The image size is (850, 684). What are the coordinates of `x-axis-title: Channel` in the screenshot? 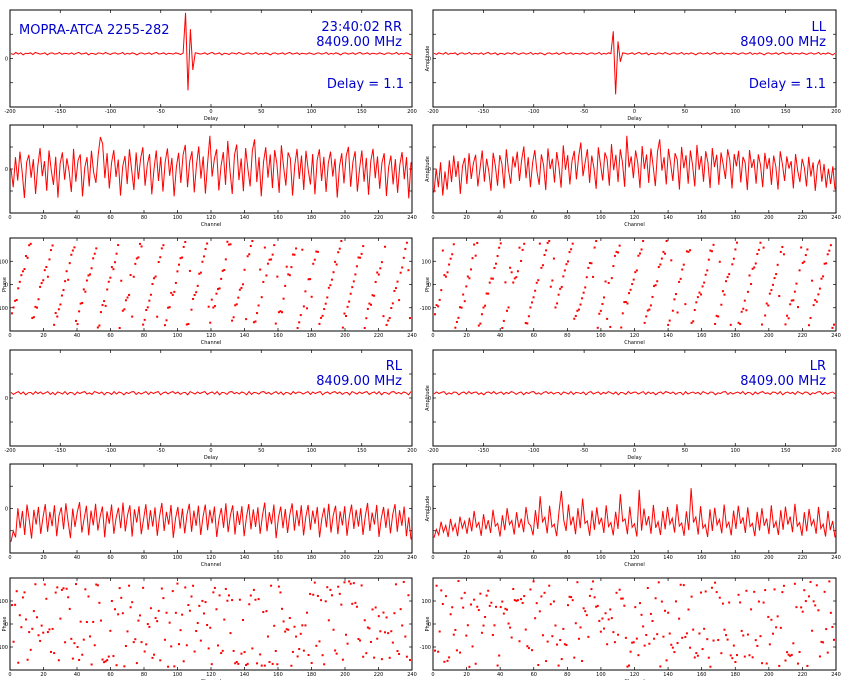 It's located at (634, 343).